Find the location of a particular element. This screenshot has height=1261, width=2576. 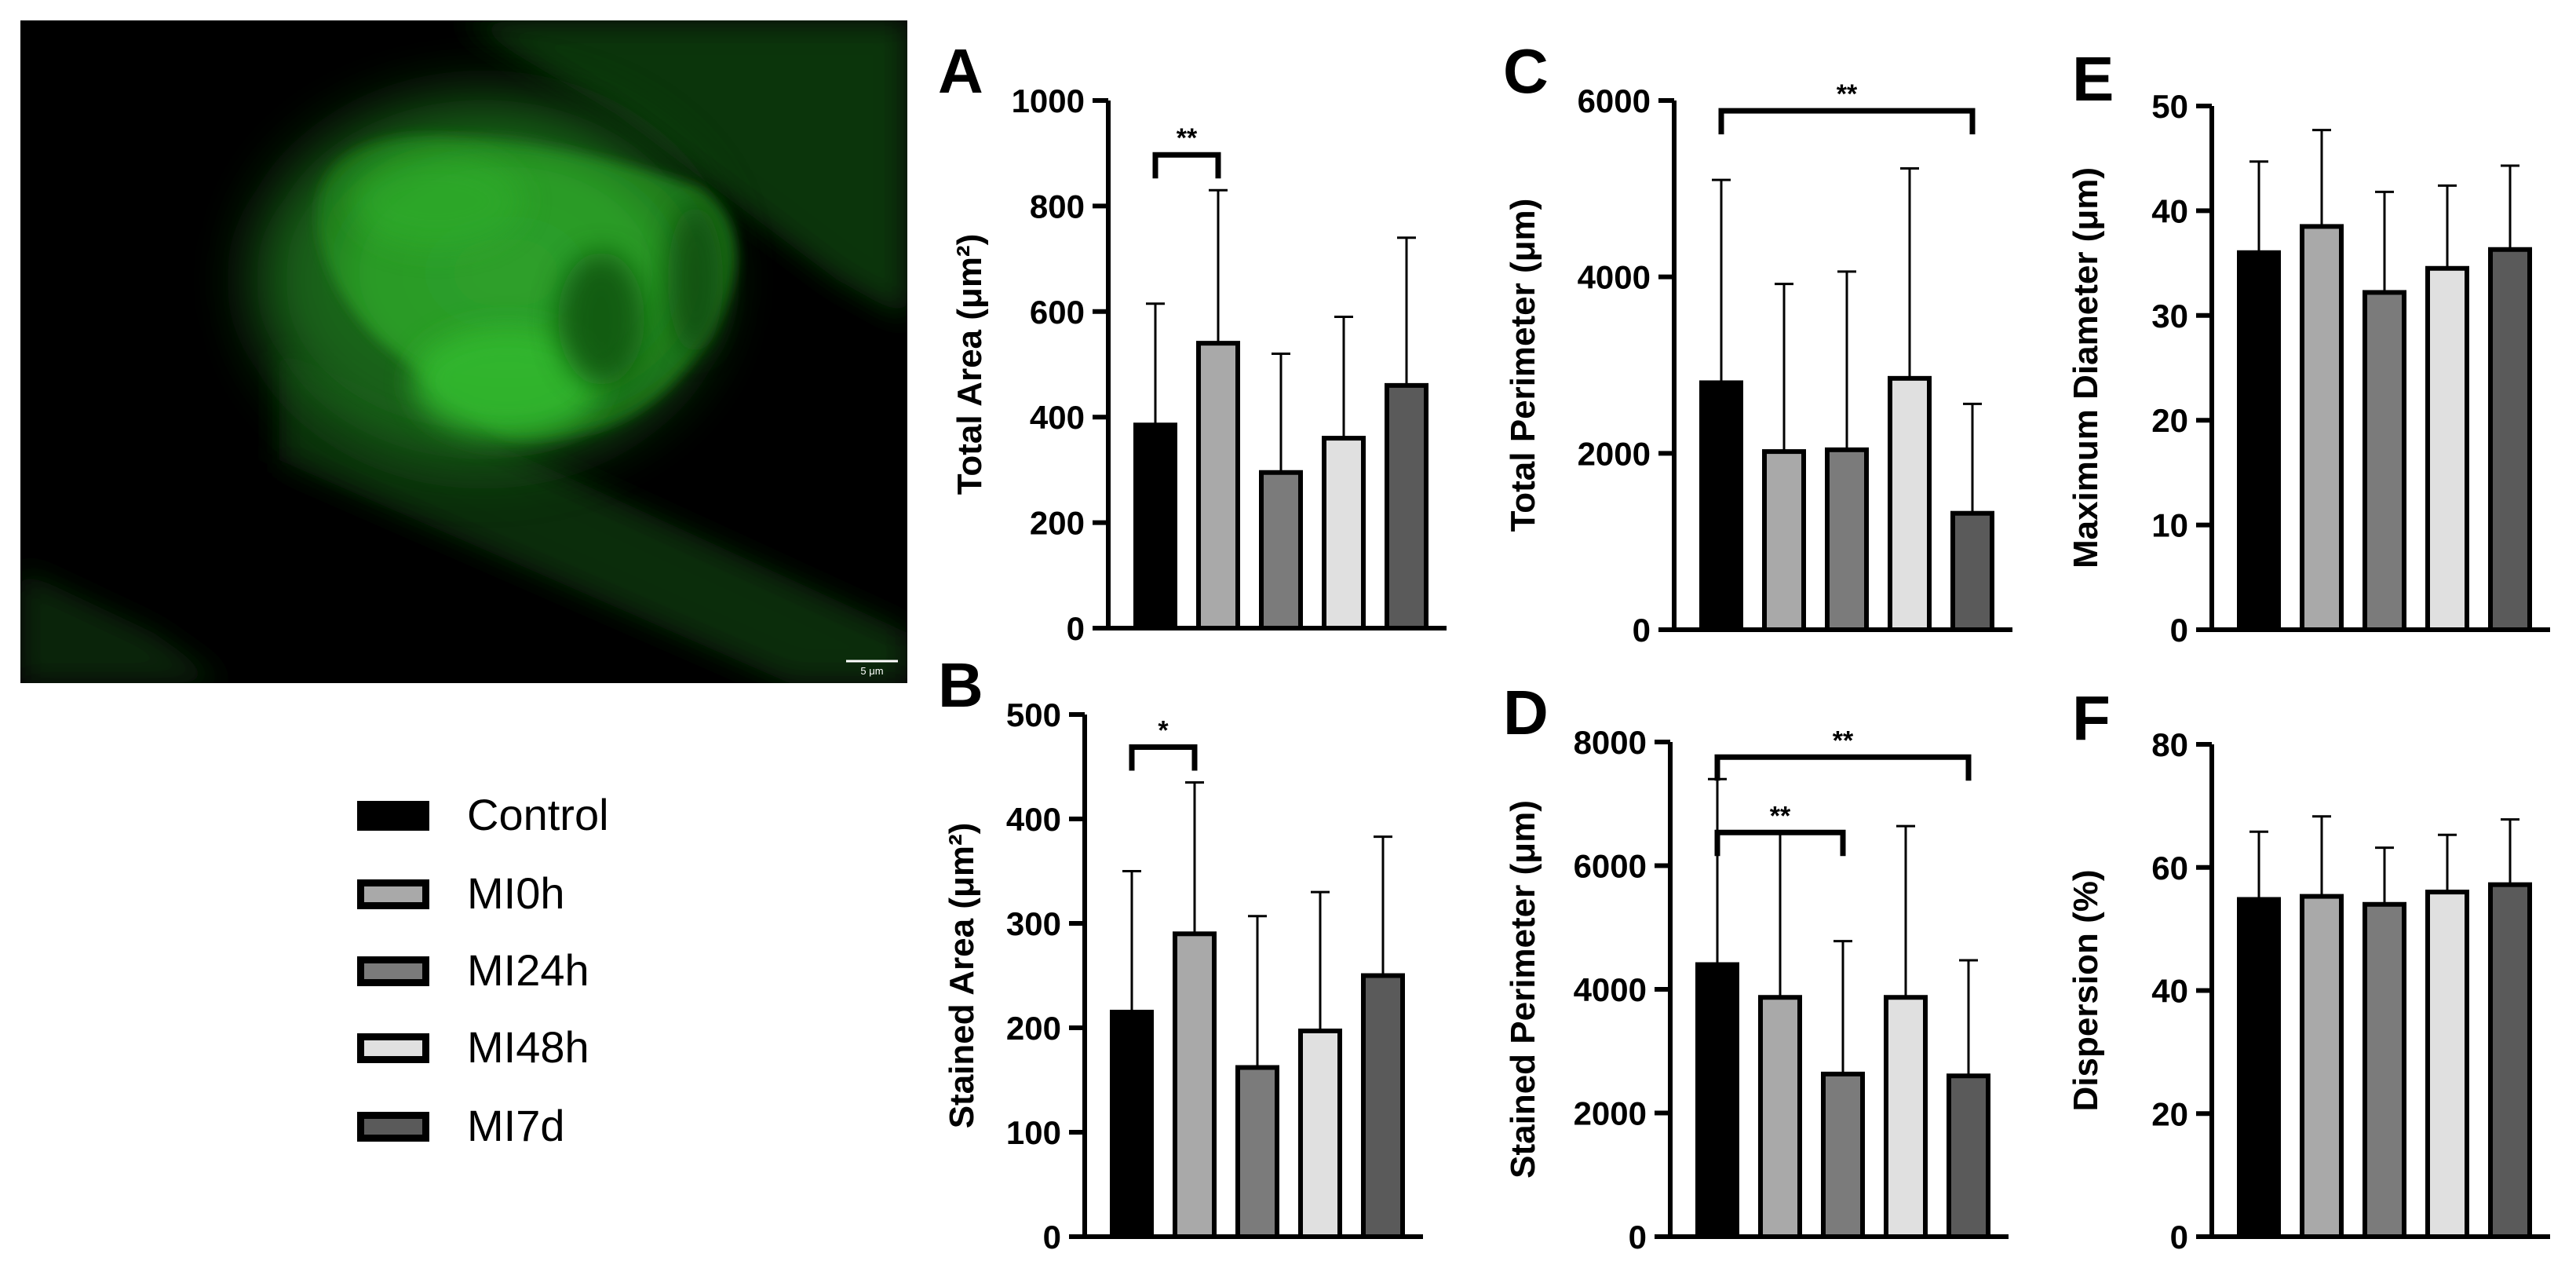

y-axis-label: Maximum Diameter (μm) is located at coordinates (2086, 367).